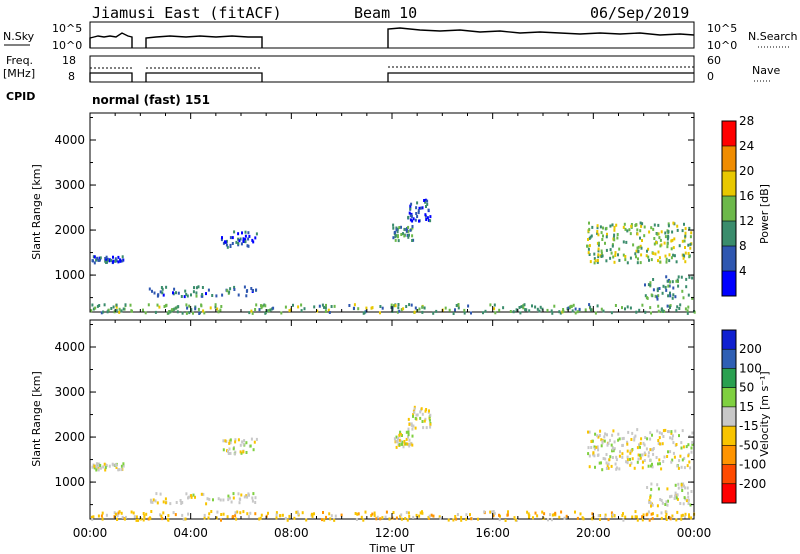 This screenshot has width=800, height=554. Describe the element at coordinates (492, 533) in the screenshot. I see `x-tick-label: 16:00` at that location.